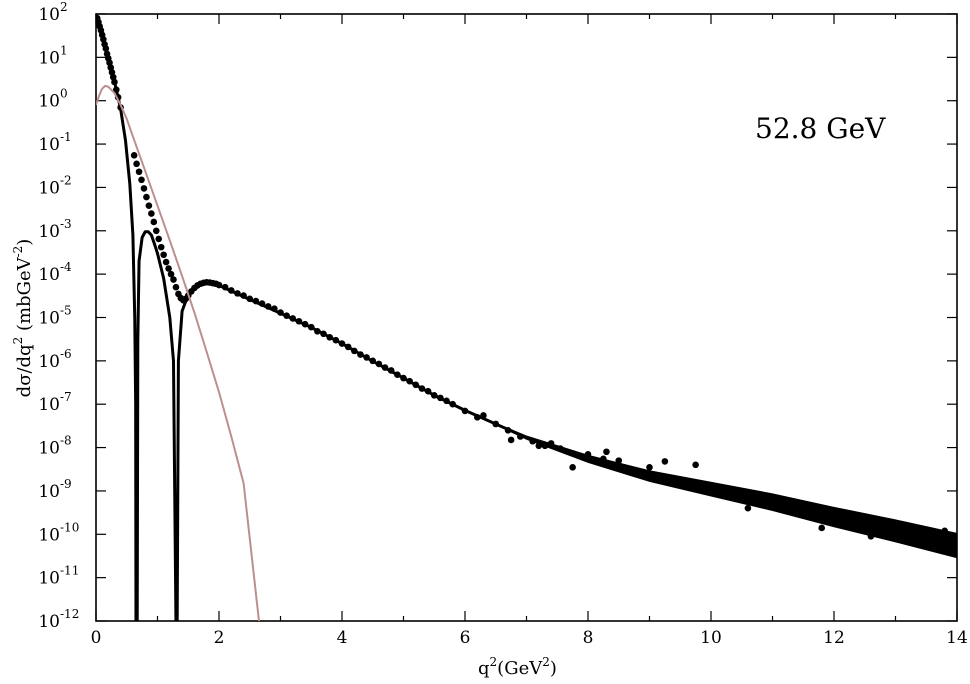  Describe the element at coordinates (69, 527) in the screenshot. I see `y-tick-exponent: -10` at that location.